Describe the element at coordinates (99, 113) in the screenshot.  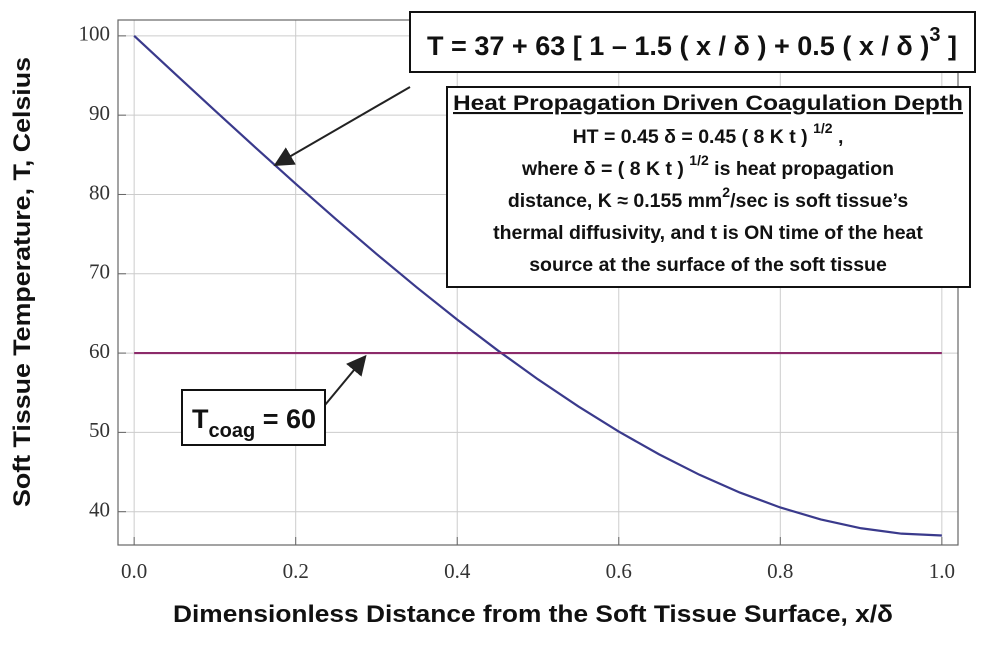
I see `y-tick-label: 90` at that location.